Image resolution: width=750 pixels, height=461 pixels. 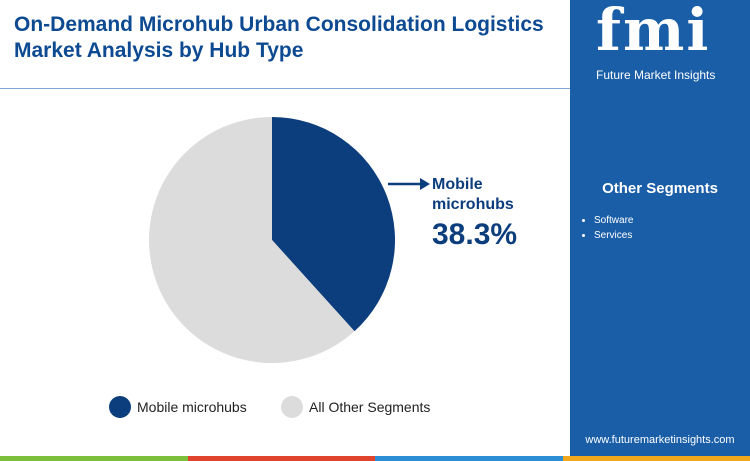 What do you see at coordinates (613, 220) in the screenshot?
I see `sidebar-item: Software` at bounding box center [613, 220].